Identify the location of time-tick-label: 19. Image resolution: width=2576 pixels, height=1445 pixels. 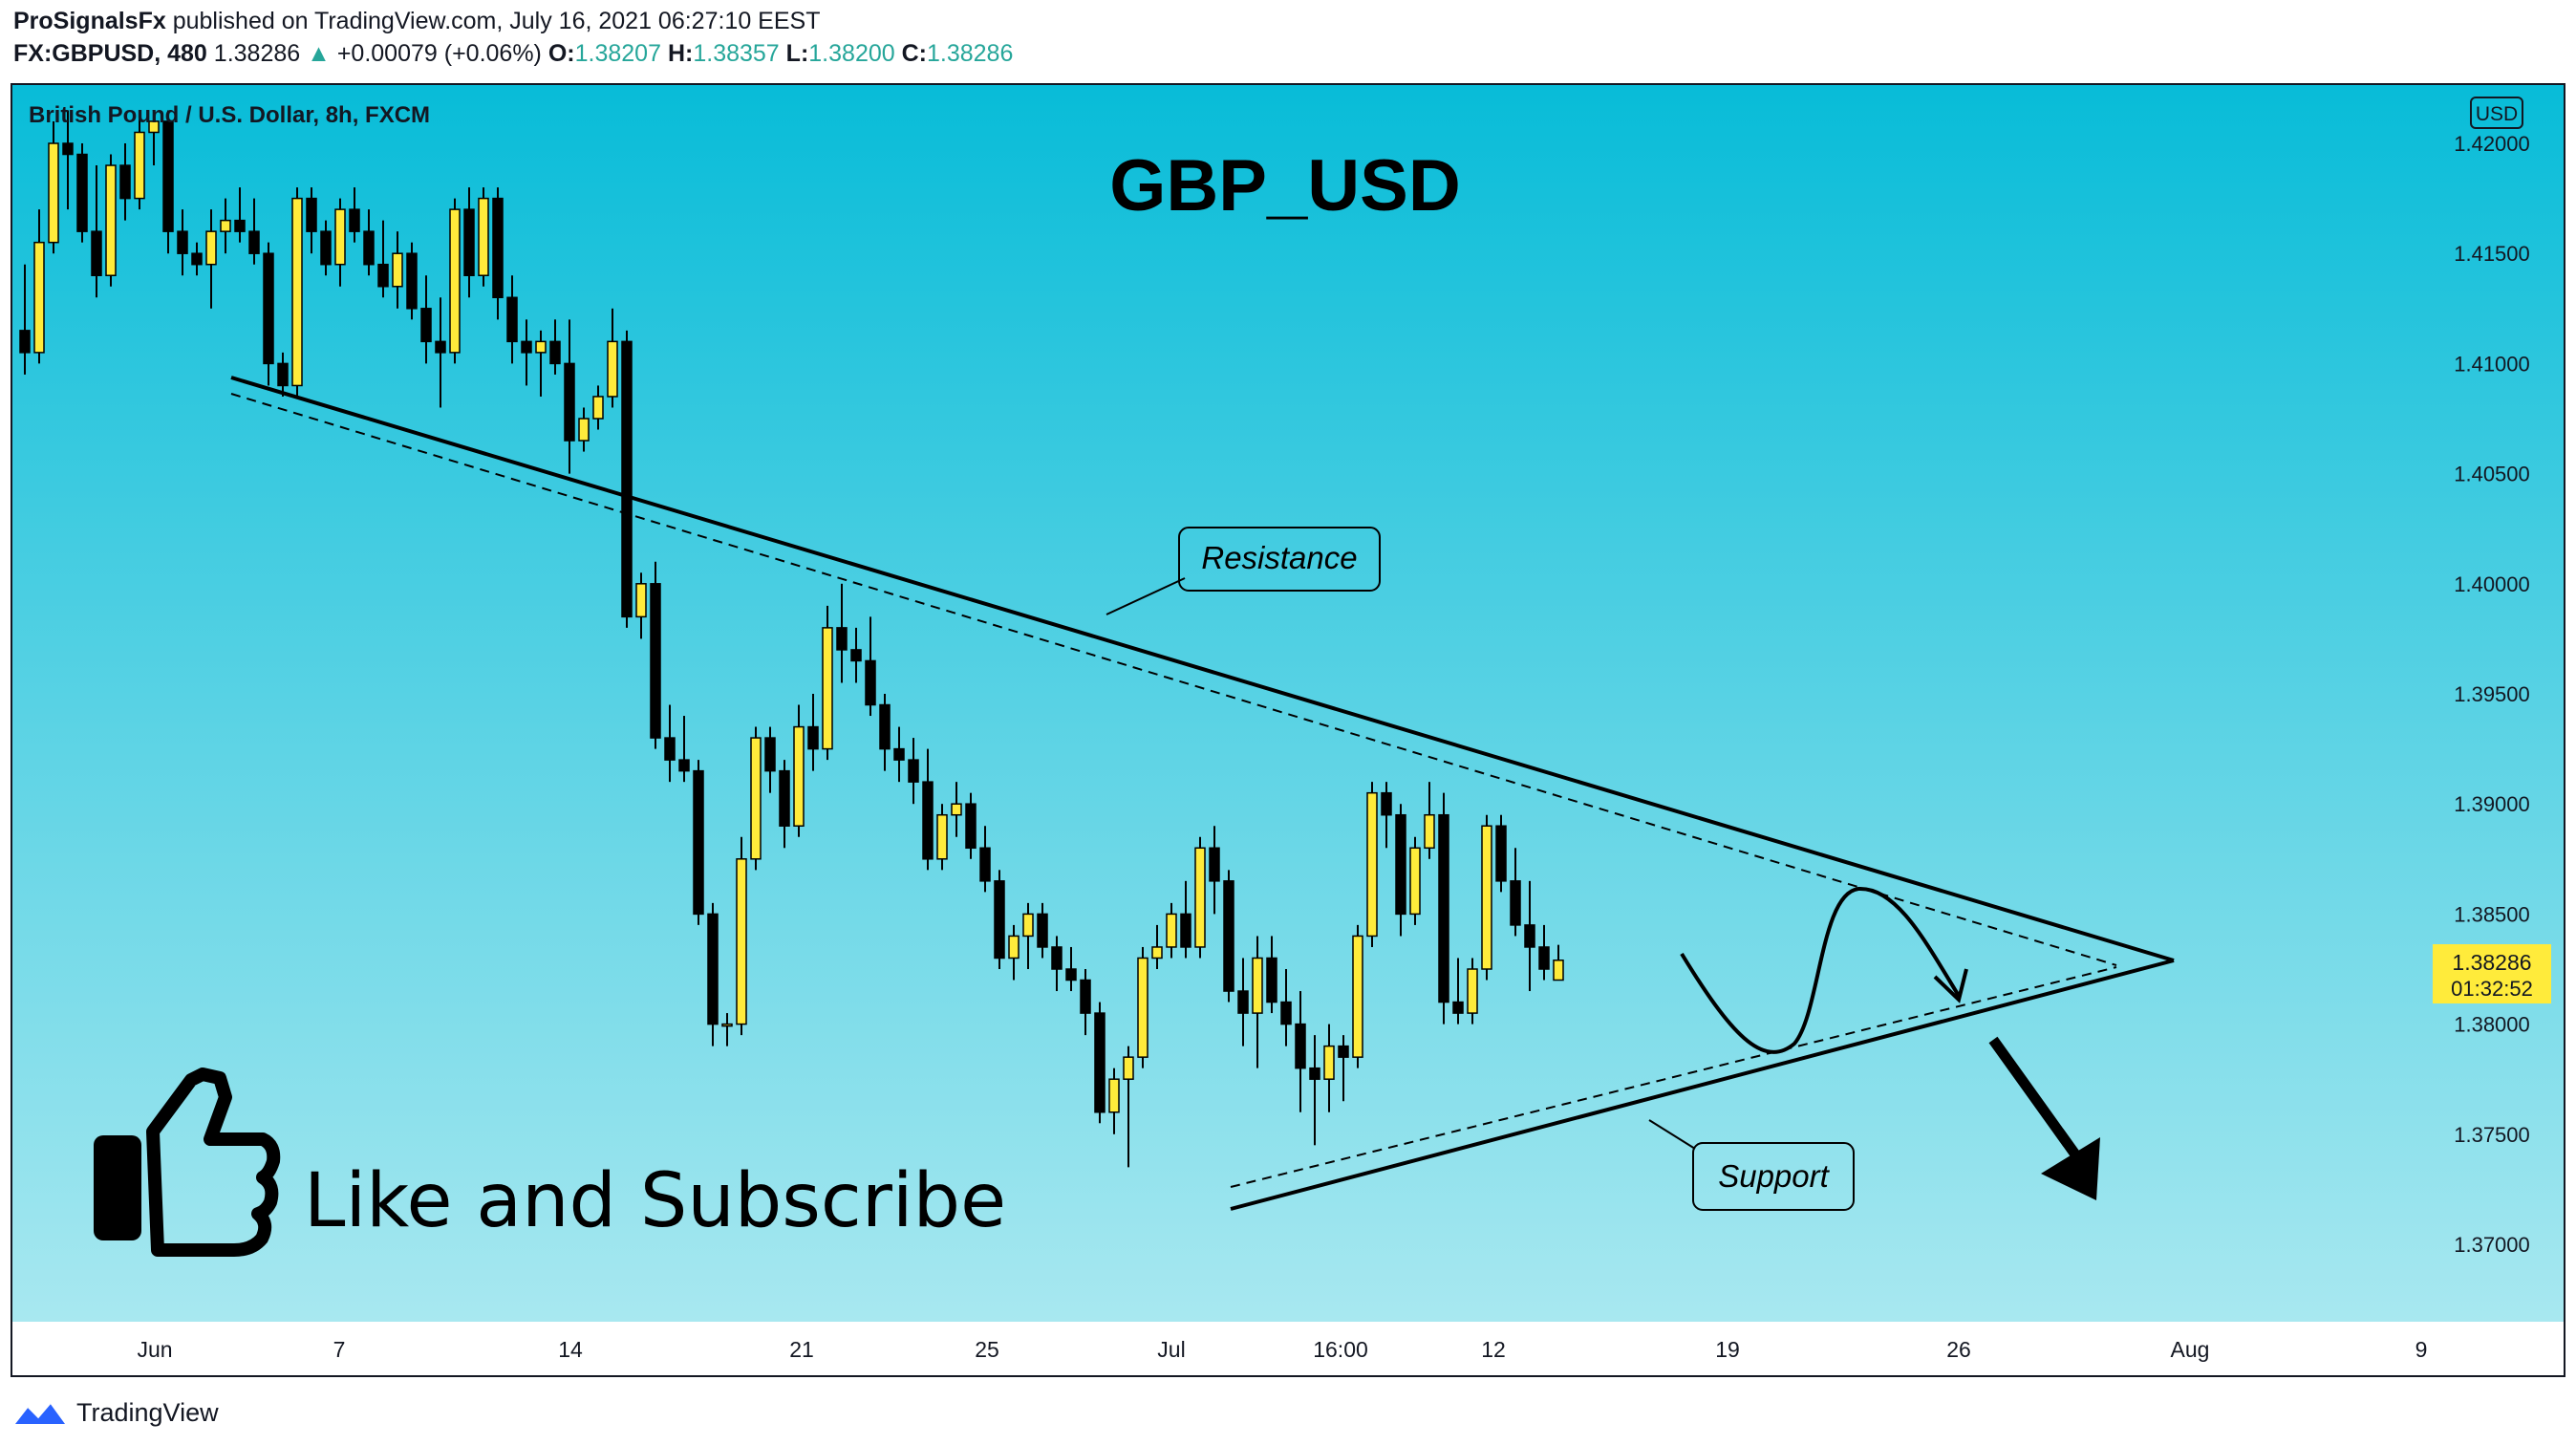
(1727, 1350).